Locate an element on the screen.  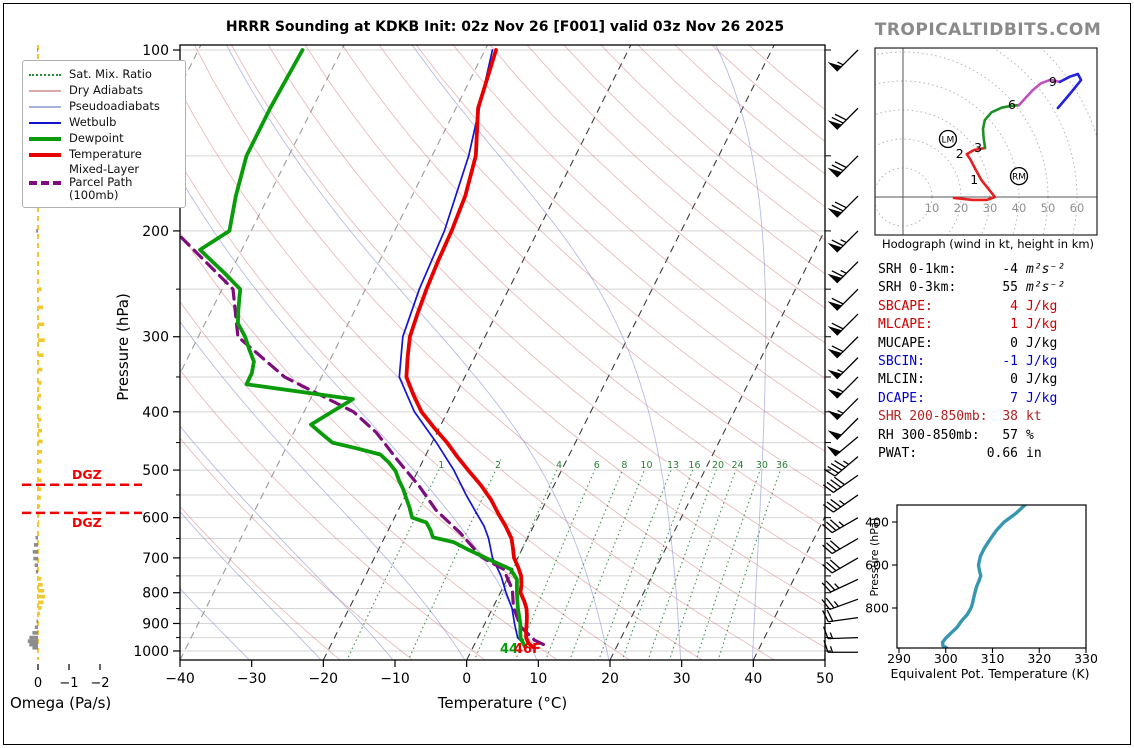
stat-unit: in is located at coordinates (1034, 453).